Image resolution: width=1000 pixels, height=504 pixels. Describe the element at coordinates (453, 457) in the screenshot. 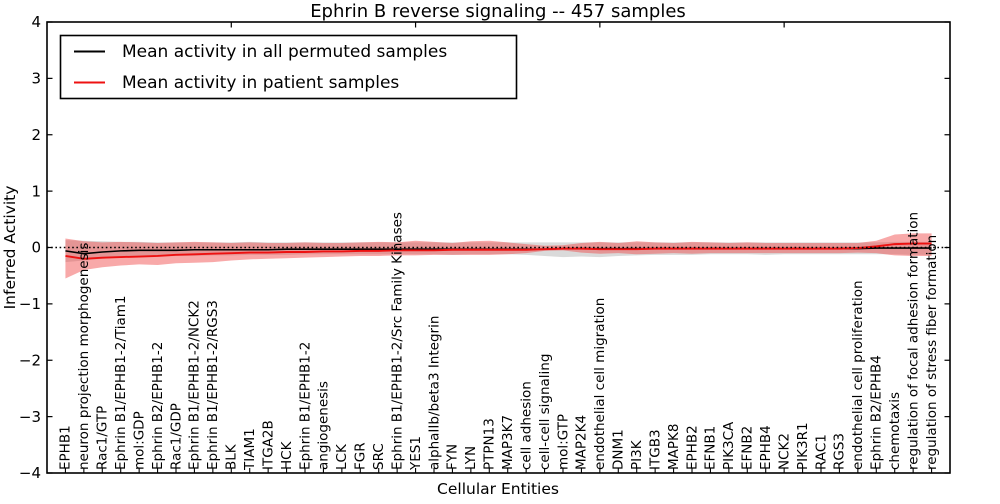

I see `x-category-label: FYN` at that location.